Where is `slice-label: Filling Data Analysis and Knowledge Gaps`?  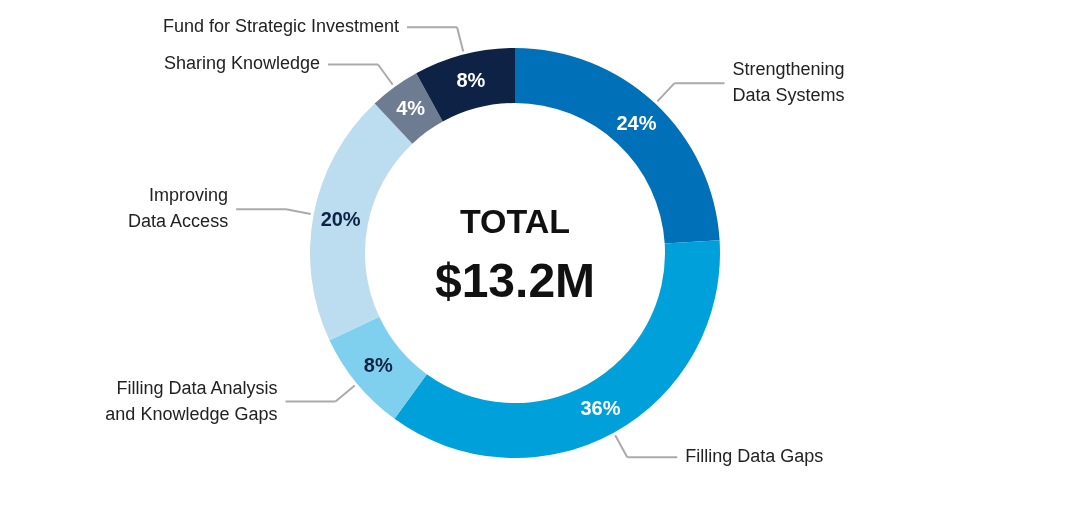 slice-label: Filling Data Analysis and Knowledge Gaps is located at coordinates (191, 400).